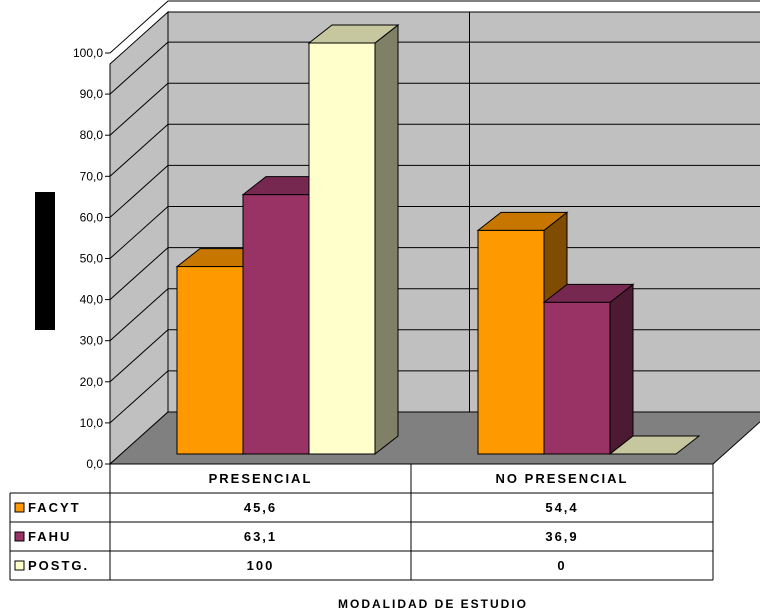  I want to click on bar-top, so click(654, 445).